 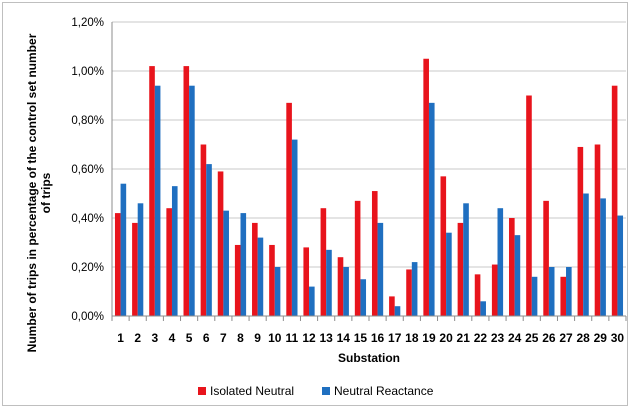 I want to click on x-tick-label: 17, so click(x=395, y=338).